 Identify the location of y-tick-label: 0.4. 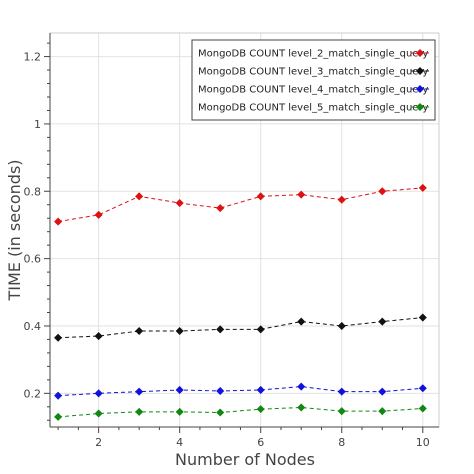
(33, 326).